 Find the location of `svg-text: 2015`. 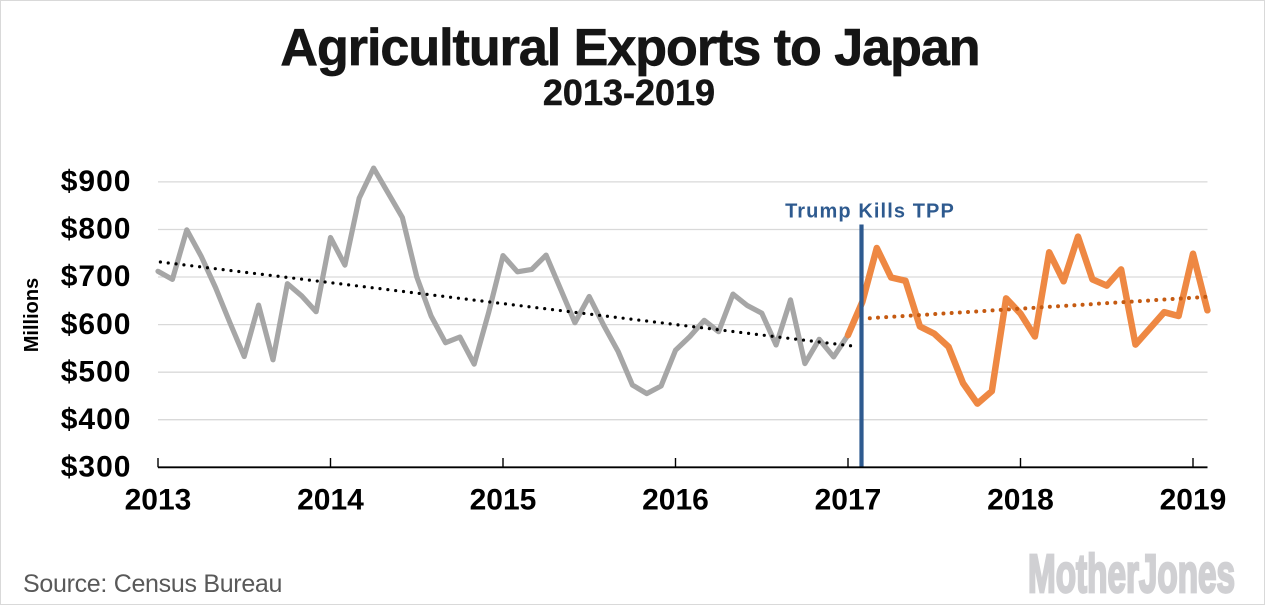

svg-text: 2015 is located at coordinates (503, 500).